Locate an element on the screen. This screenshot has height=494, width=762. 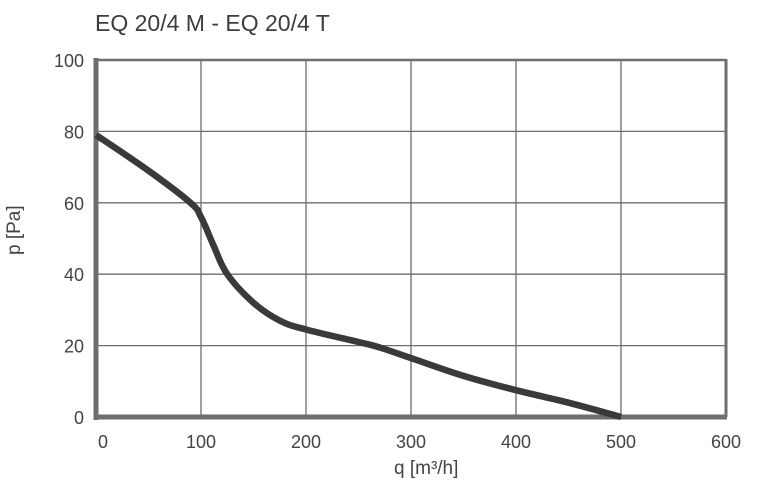
x-tick-label: 600 is located at coordinates (726, 442).